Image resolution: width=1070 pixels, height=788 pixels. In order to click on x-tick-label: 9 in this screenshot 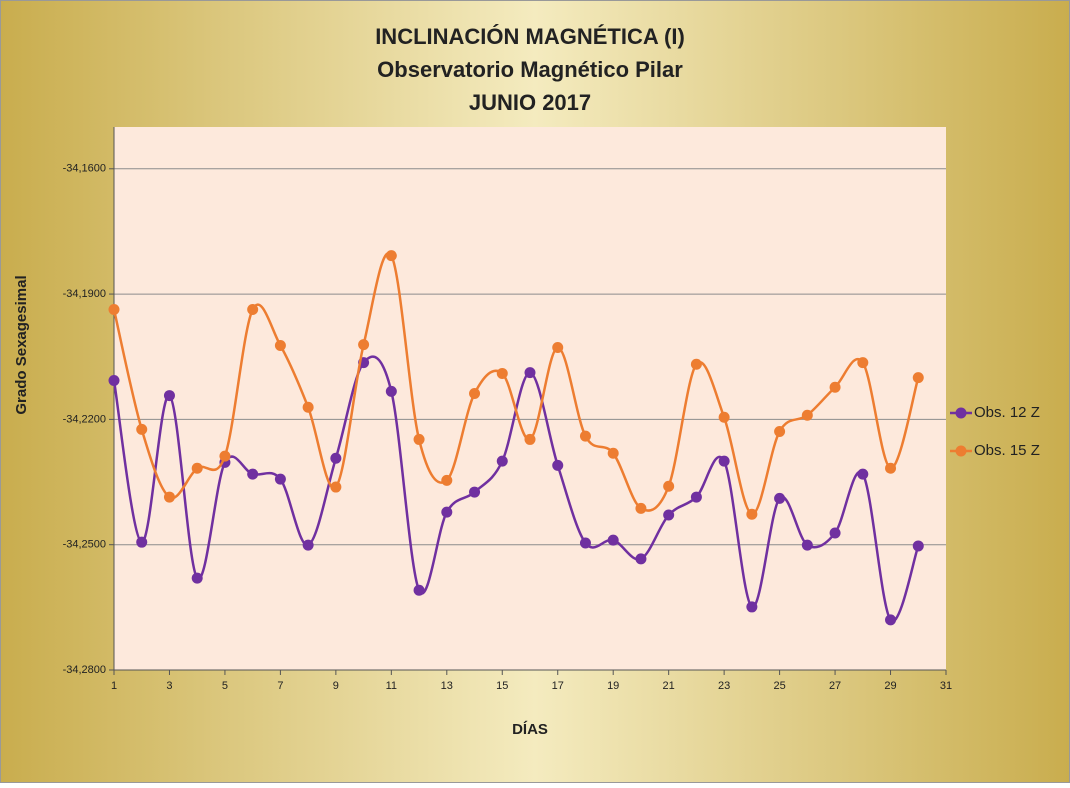, I will do `click(336, 686)`.